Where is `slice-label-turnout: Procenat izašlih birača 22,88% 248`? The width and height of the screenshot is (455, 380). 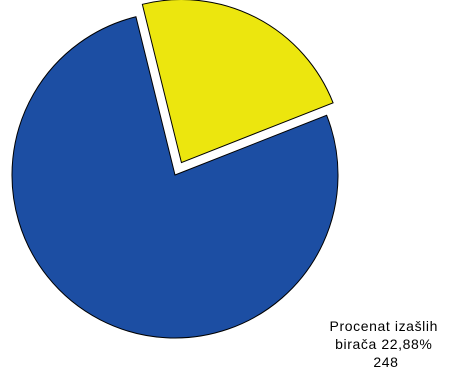 slice-label-turnout: Procenat izašlih birača 22,88% 248 is located at coordinates (386, 344).